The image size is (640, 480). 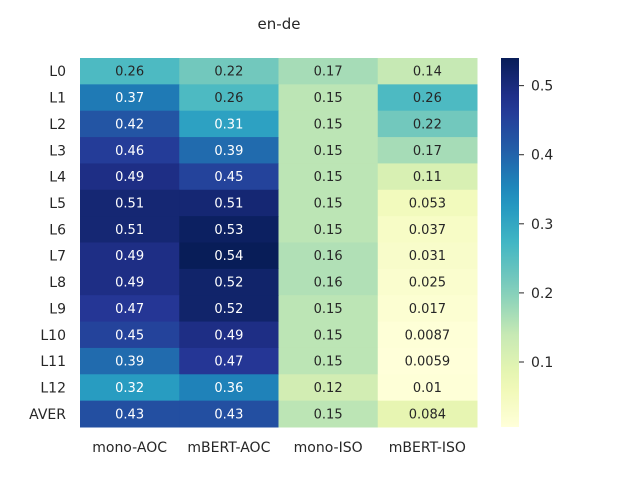 I want to click on cell-value-label: 0.52, so click(x=228, y=283).